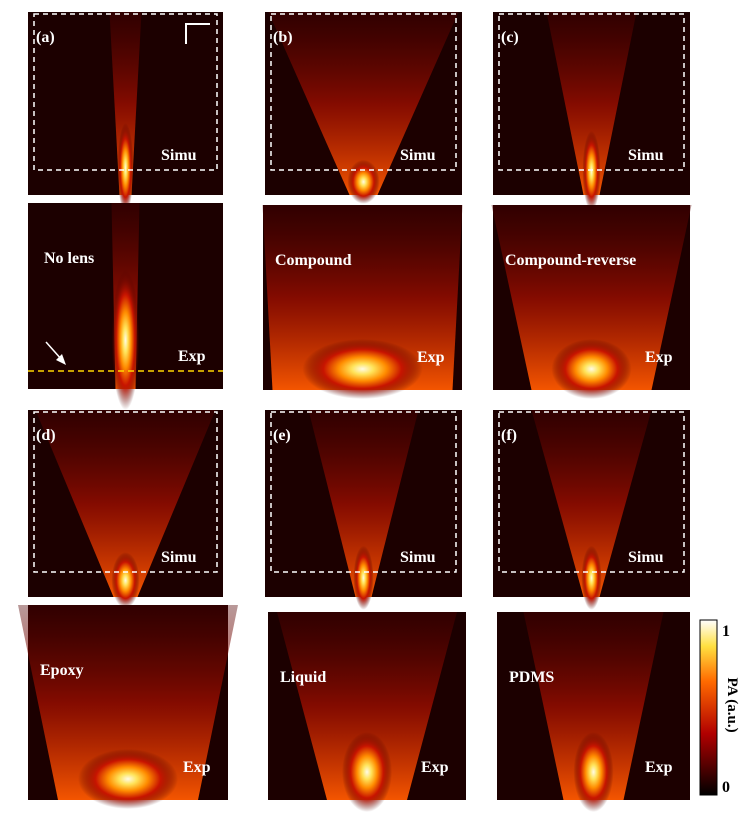  Describe the element at coordinates (283, 37) in the screenshot. I see `panel-label: (b)` at that location.